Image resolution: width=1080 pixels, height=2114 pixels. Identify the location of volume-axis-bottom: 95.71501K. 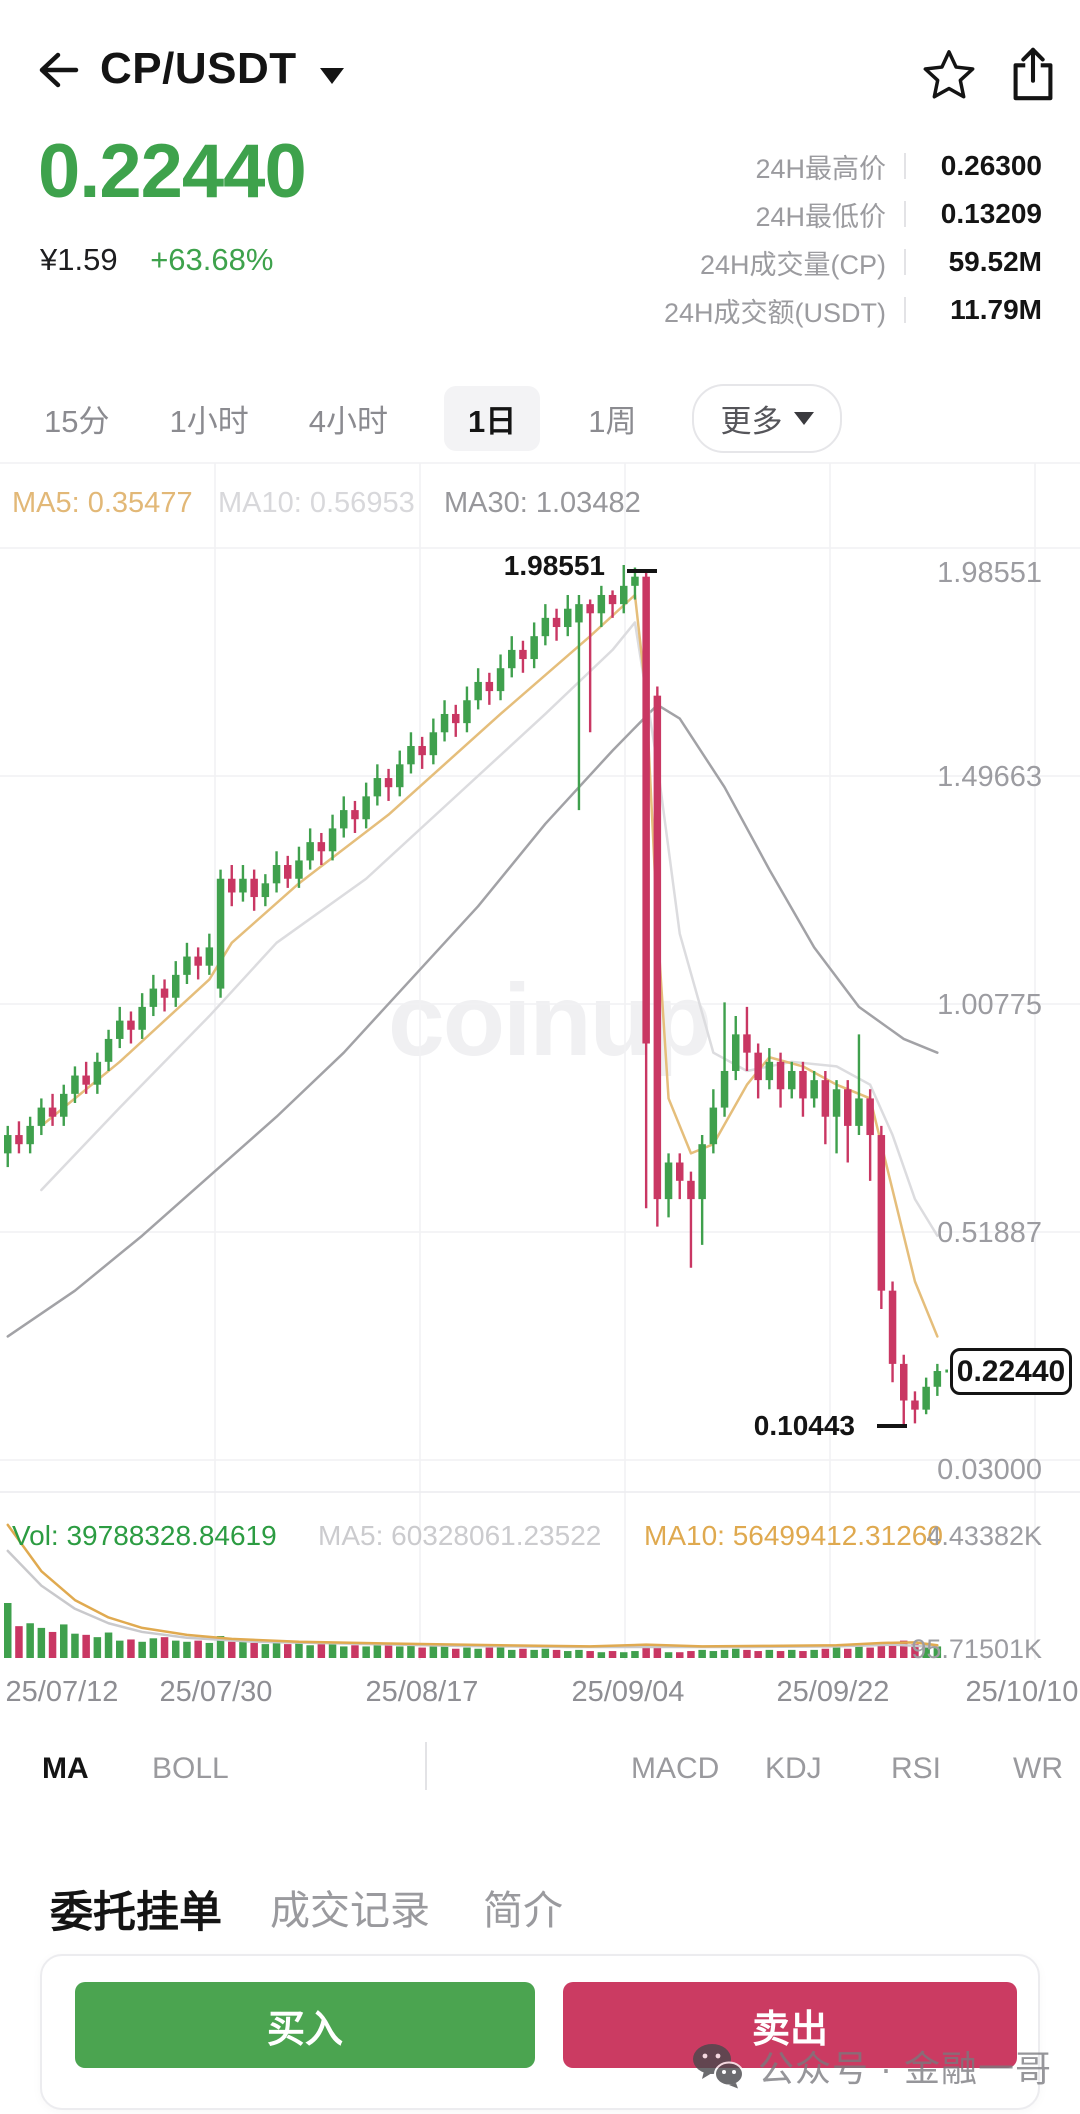
(976, 1649).